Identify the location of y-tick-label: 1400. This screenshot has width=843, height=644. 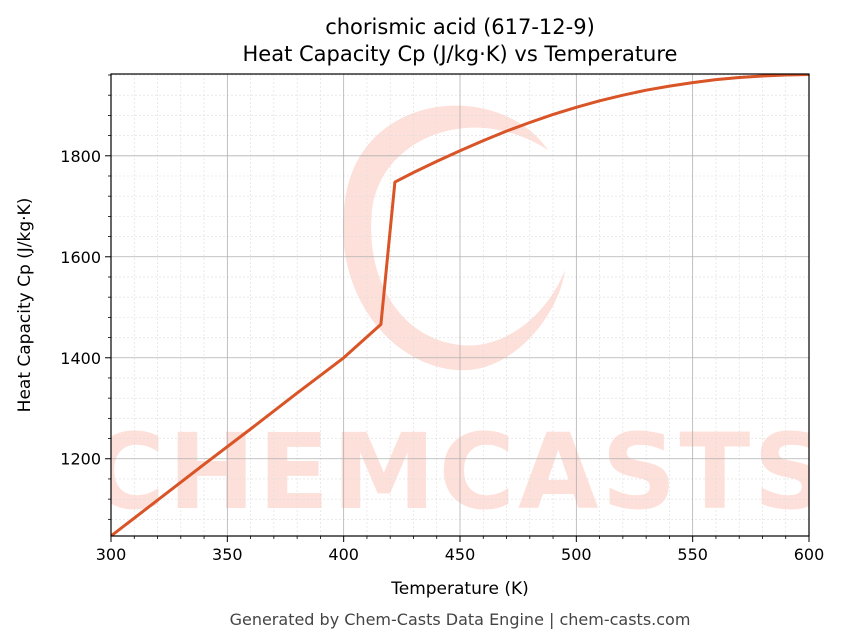
(80, 358).